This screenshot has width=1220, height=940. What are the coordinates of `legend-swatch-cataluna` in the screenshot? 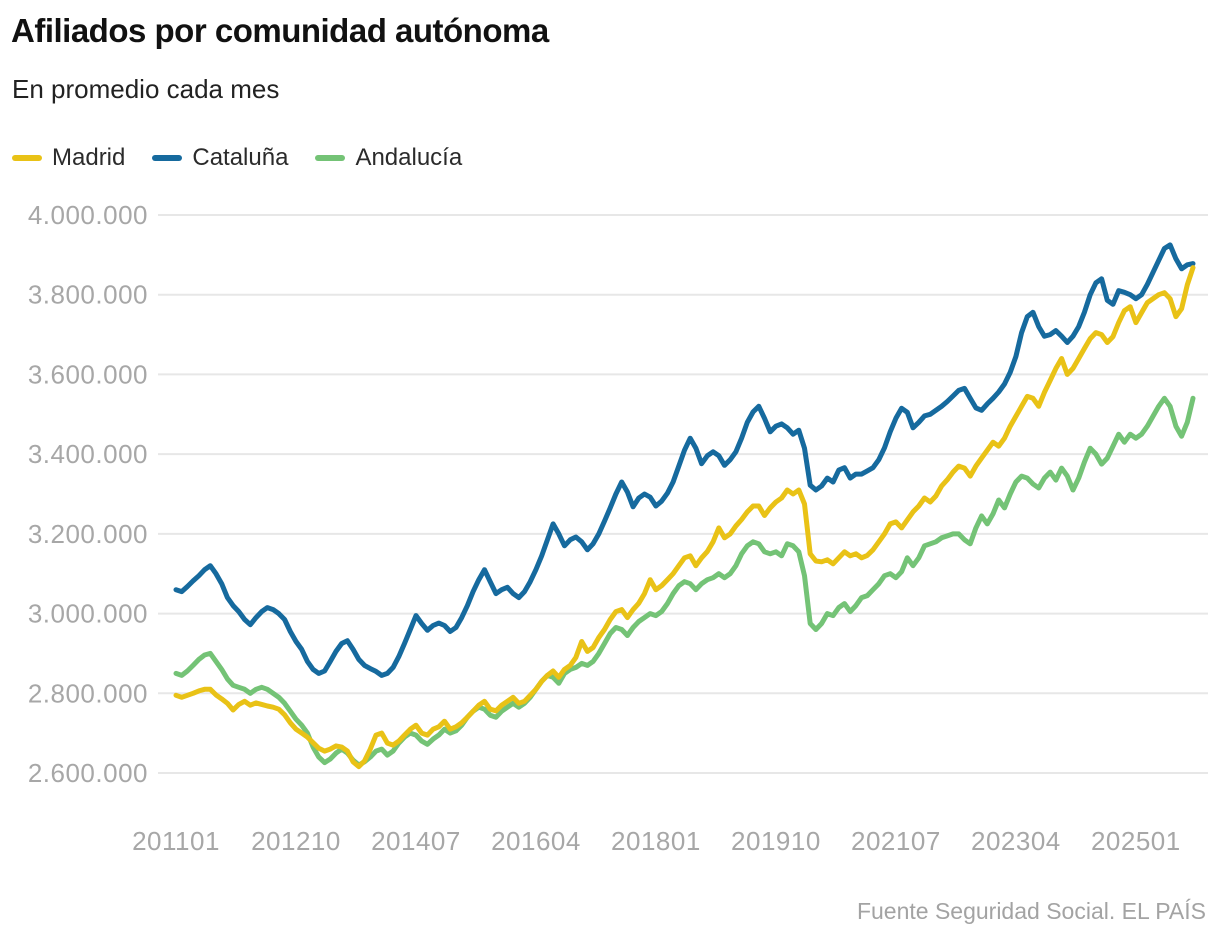 It's located at (167, 158).